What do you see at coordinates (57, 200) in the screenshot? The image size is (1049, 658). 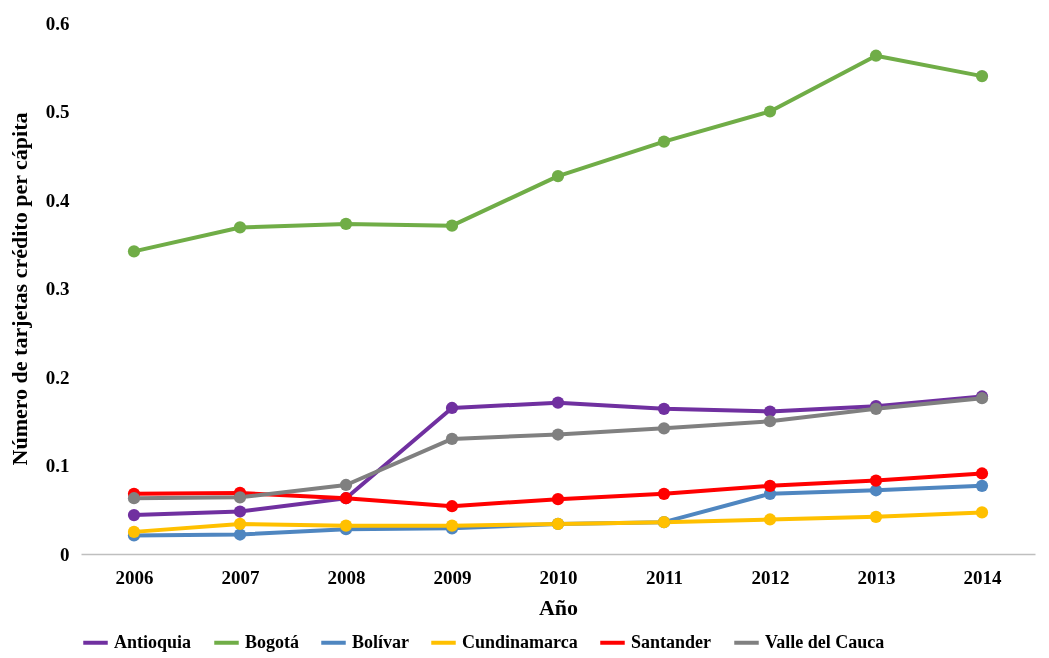 I see `y-tick-label: 0.4` at bounding box center [57, 200].